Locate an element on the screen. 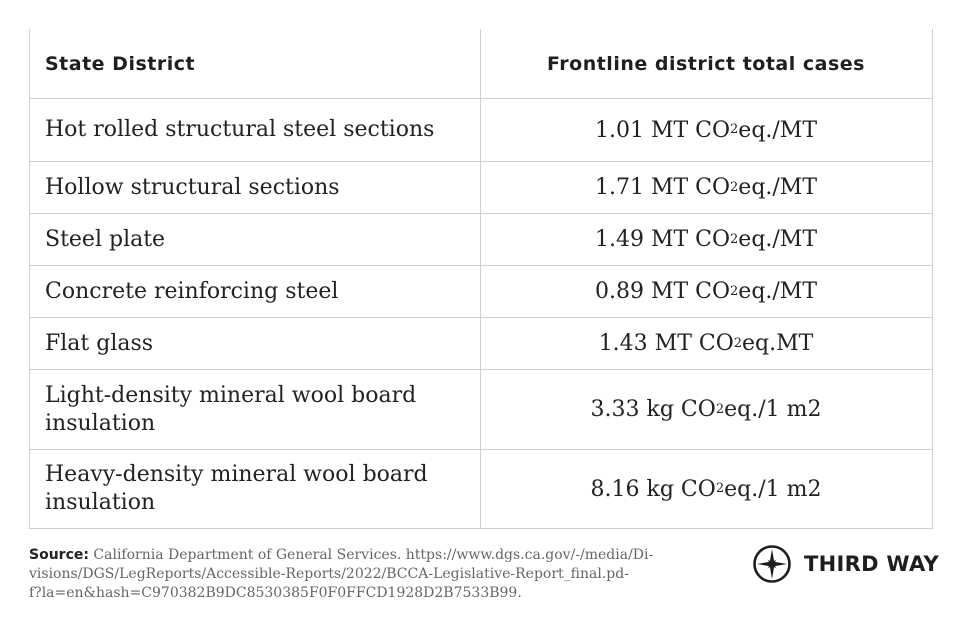 This screenshot has height=638, width=960. material-cell: Hollow structural sections is located at coordinates (255, 187).